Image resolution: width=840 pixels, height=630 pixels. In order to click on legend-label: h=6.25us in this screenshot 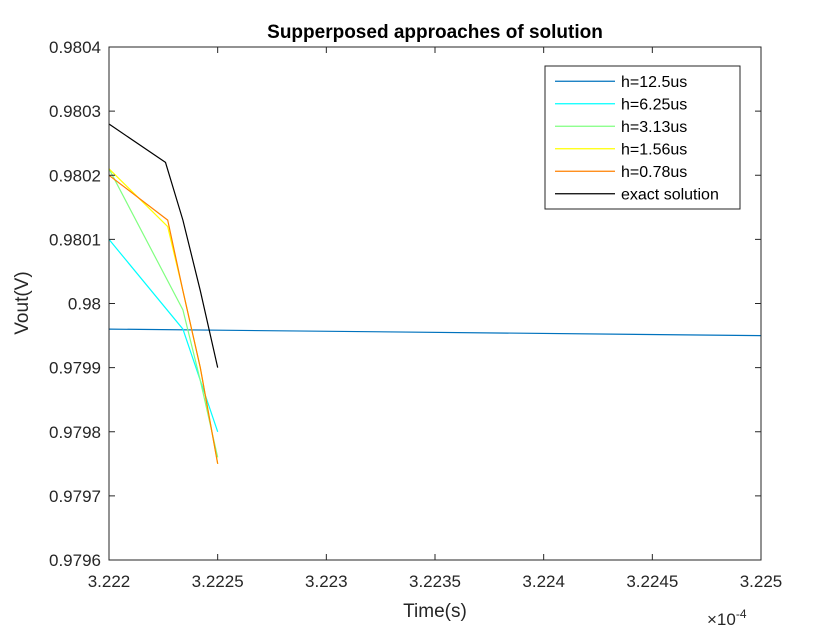, I will do `click(654, 104)`.